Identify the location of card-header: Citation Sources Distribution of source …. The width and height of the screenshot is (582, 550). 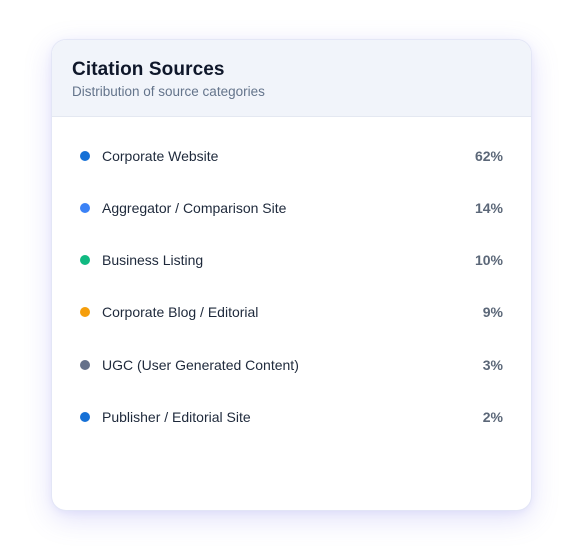
(291, 78).